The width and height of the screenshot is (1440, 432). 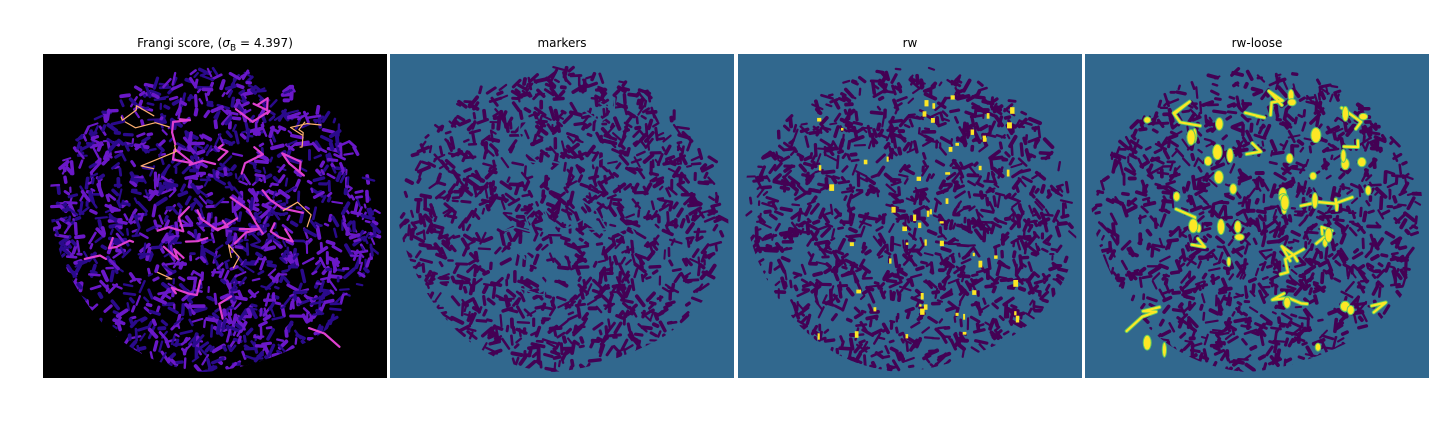 What do you see at coordinates (233, 48) in the screenshot?
I see `sigma-subscript: B` at bounding box center [233, 48].